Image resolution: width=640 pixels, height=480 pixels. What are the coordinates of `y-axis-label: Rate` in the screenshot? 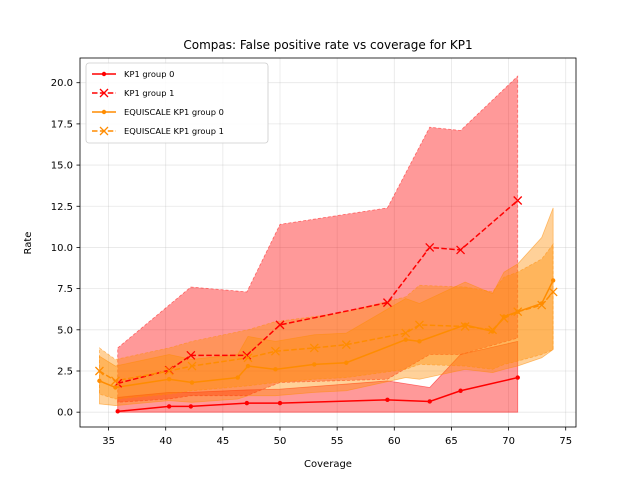 It's located at (28, 243).